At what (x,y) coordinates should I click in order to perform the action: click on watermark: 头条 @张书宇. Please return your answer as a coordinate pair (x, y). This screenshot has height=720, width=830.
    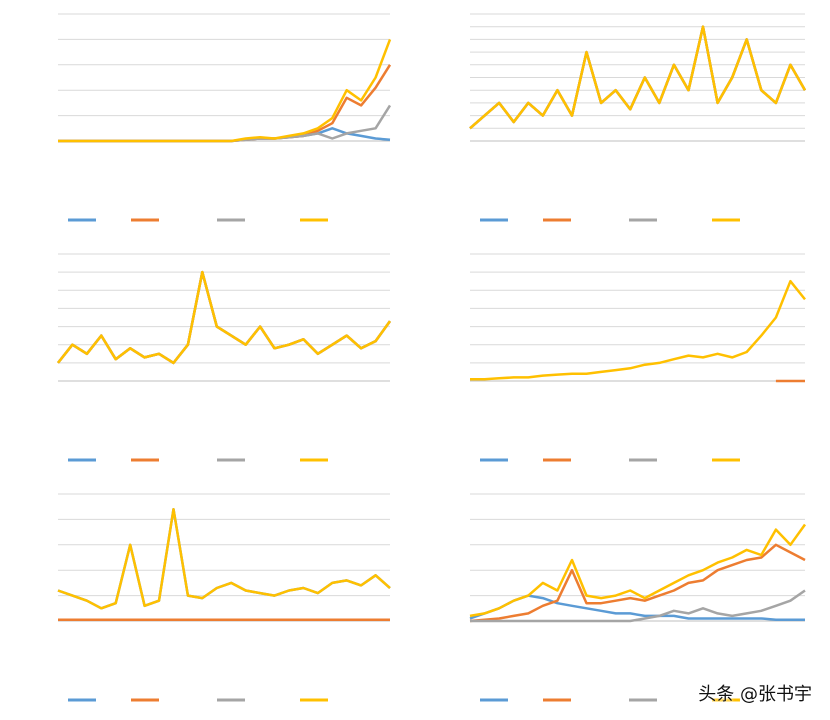
    Looking at the image, I should click on (755, 694).